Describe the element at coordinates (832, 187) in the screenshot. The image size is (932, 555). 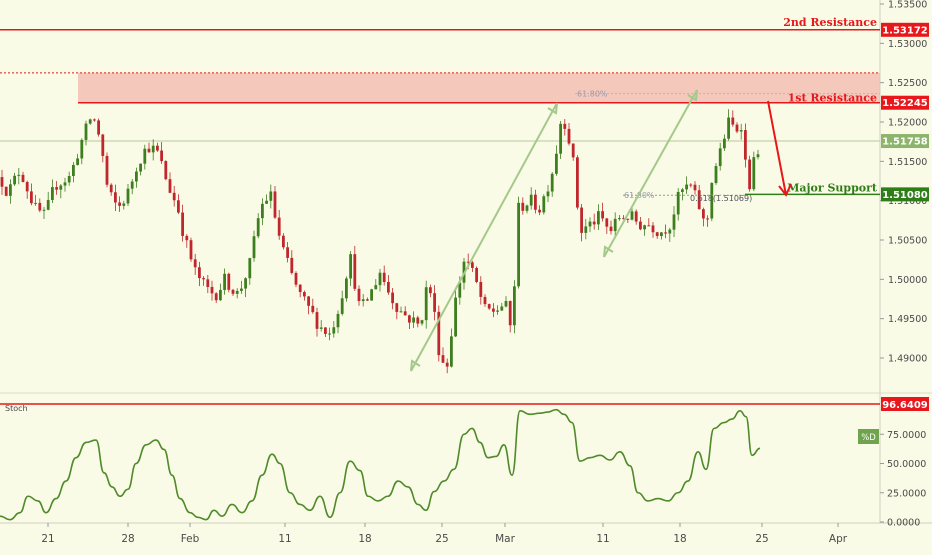
I see `major-support-label: Major Support` at that location.